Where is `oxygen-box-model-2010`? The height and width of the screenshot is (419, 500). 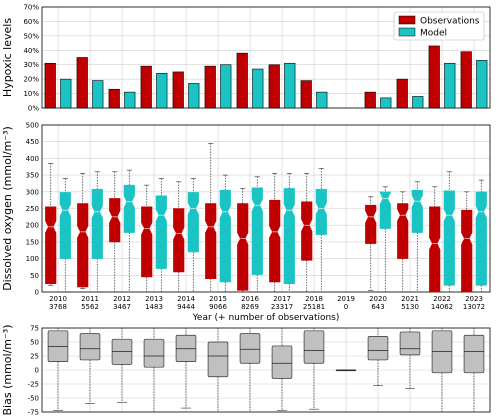
oxygen-box-model-2010 is located at coordinates (65, 235).